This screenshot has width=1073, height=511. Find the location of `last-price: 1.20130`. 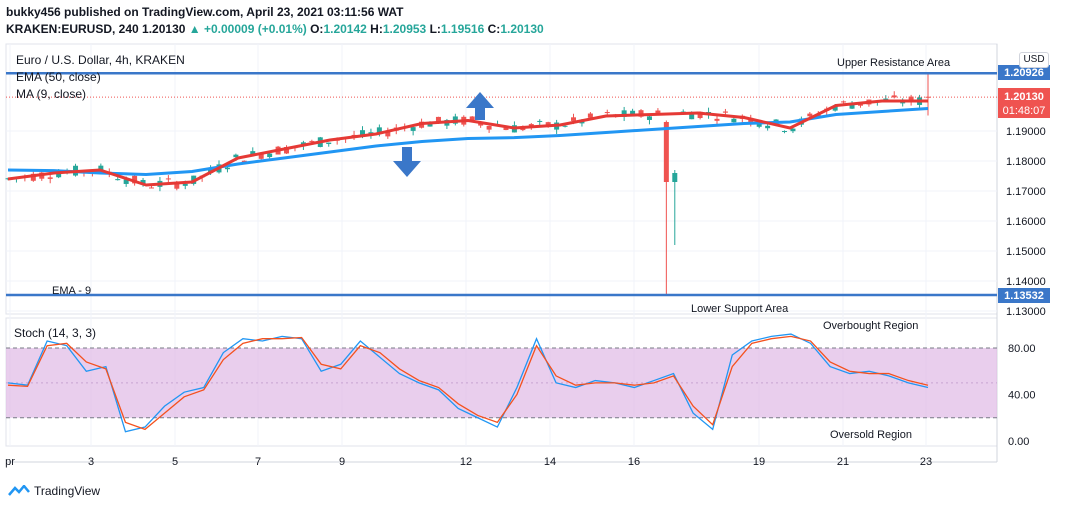

last-price: 1.20130 is located at coordinates (164, 29).